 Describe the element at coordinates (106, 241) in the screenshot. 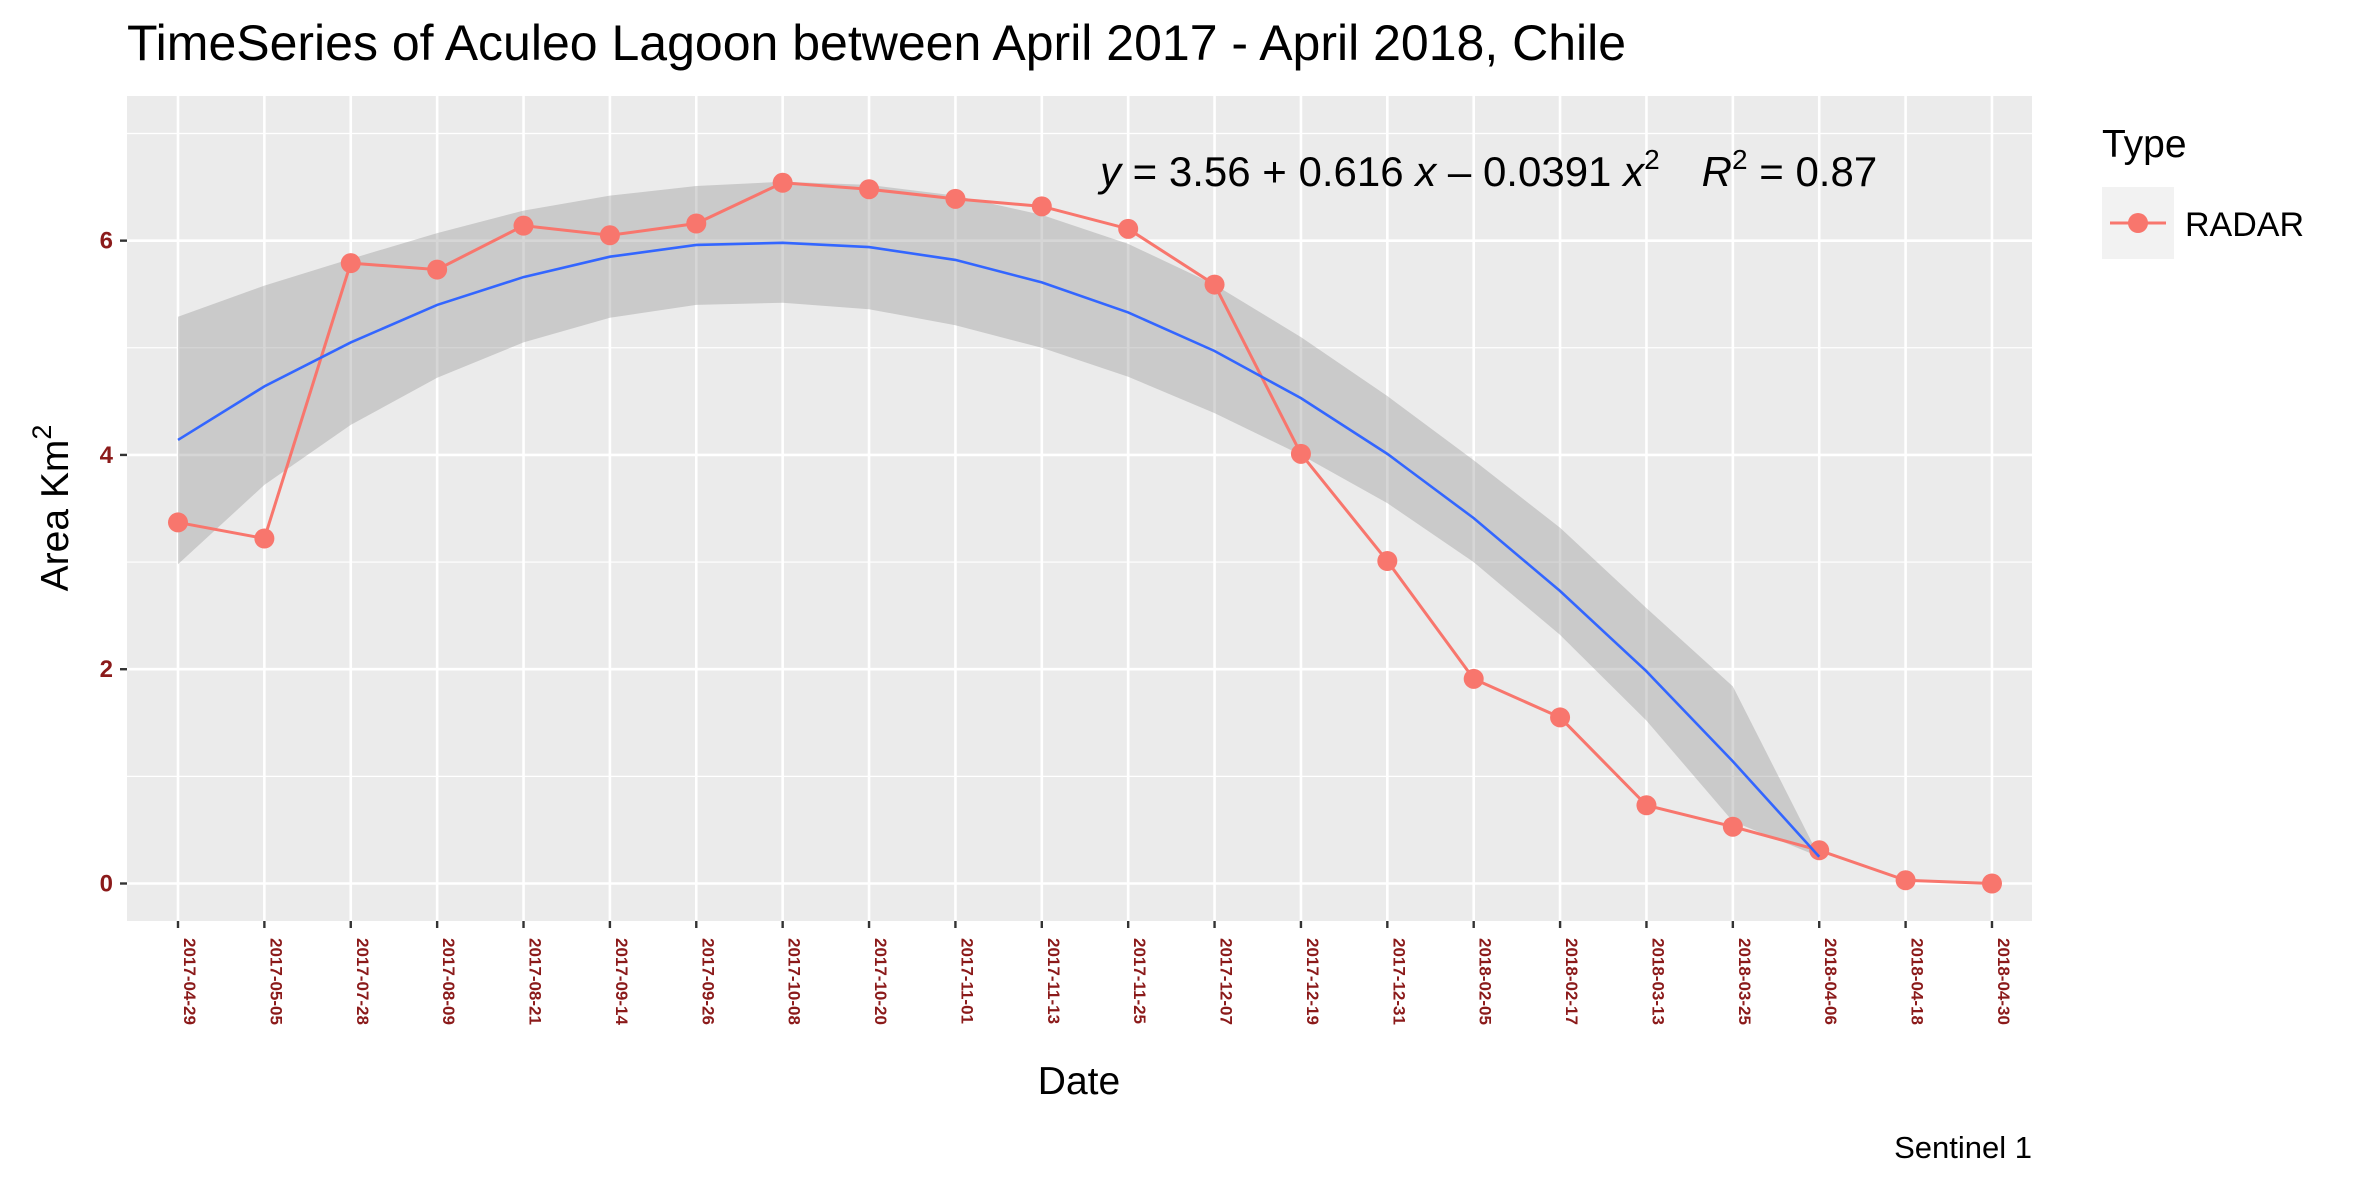

I see `y-tick-label: 6` at that location.